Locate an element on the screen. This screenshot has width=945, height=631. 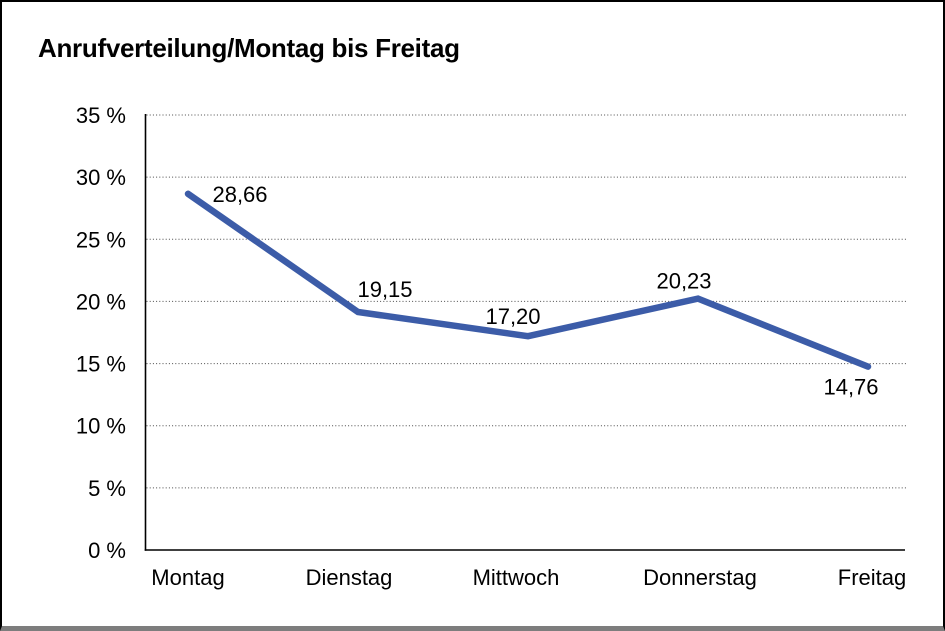
x-category-label: Dienstag is located at coordinates (349, 577).